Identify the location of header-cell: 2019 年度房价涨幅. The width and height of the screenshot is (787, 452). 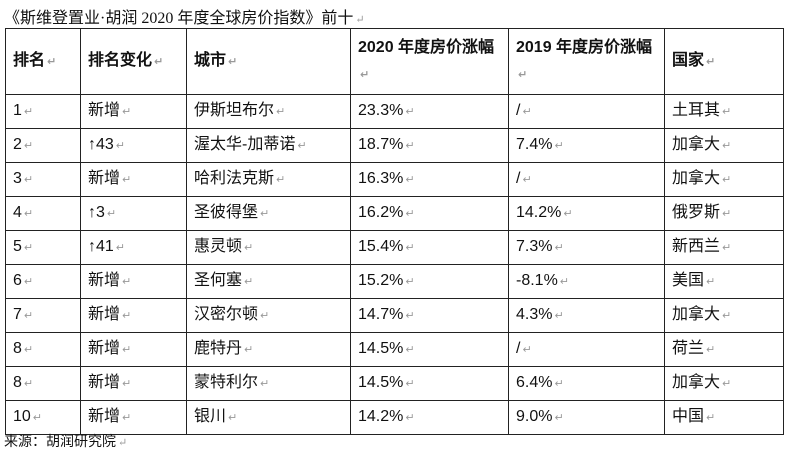
(586, 61).